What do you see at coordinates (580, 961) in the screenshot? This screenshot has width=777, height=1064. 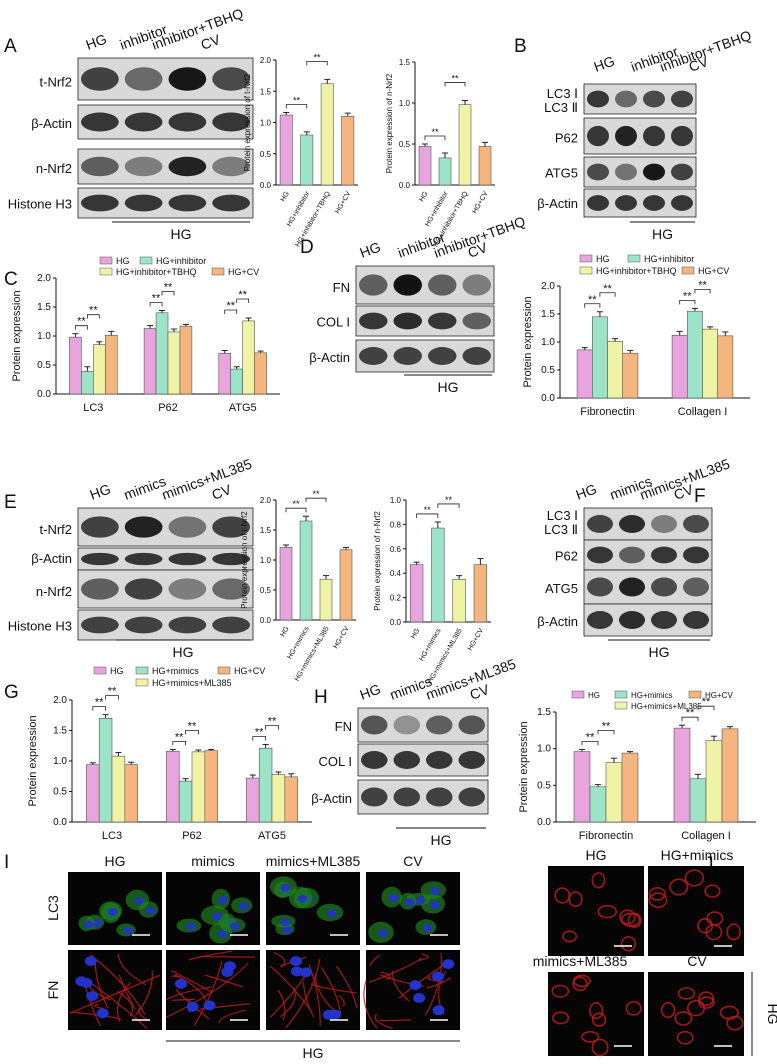 I see `micrograph-label: mimics+ML385` at bounding box center [580, 961].